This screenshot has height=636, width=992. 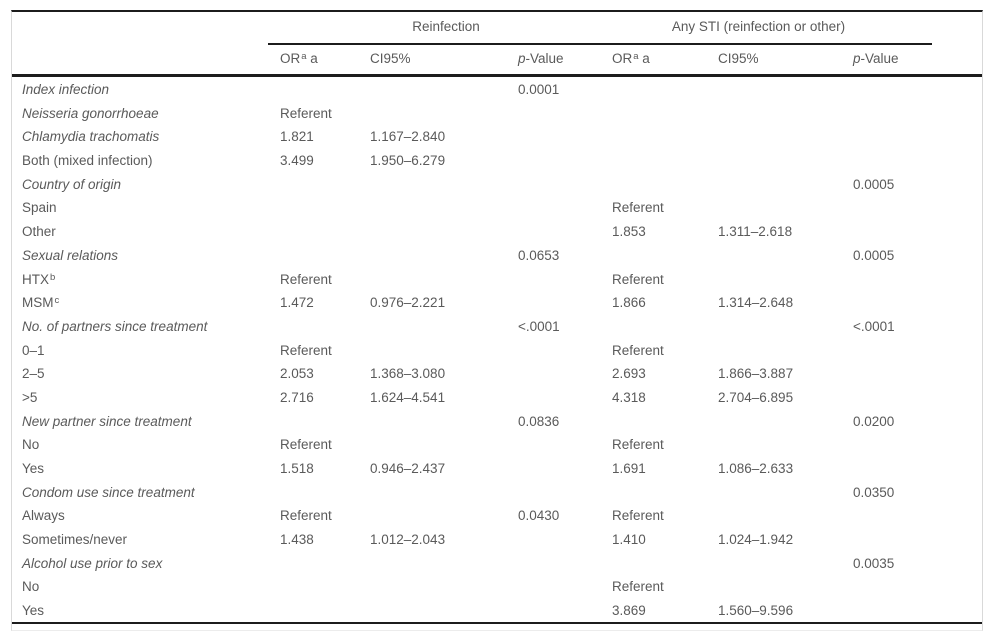 What do you see at coordinates (565, 59) in the screenshot?
I see `col-header-p-1: p-Value` at bounding box center [565, 59].